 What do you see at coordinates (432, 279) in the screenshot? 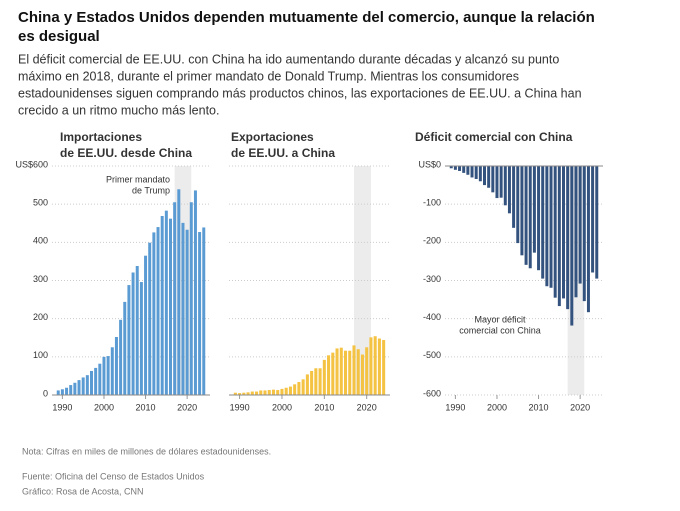
I see `y-tick-label: -300` at bounding box center [432, 279].